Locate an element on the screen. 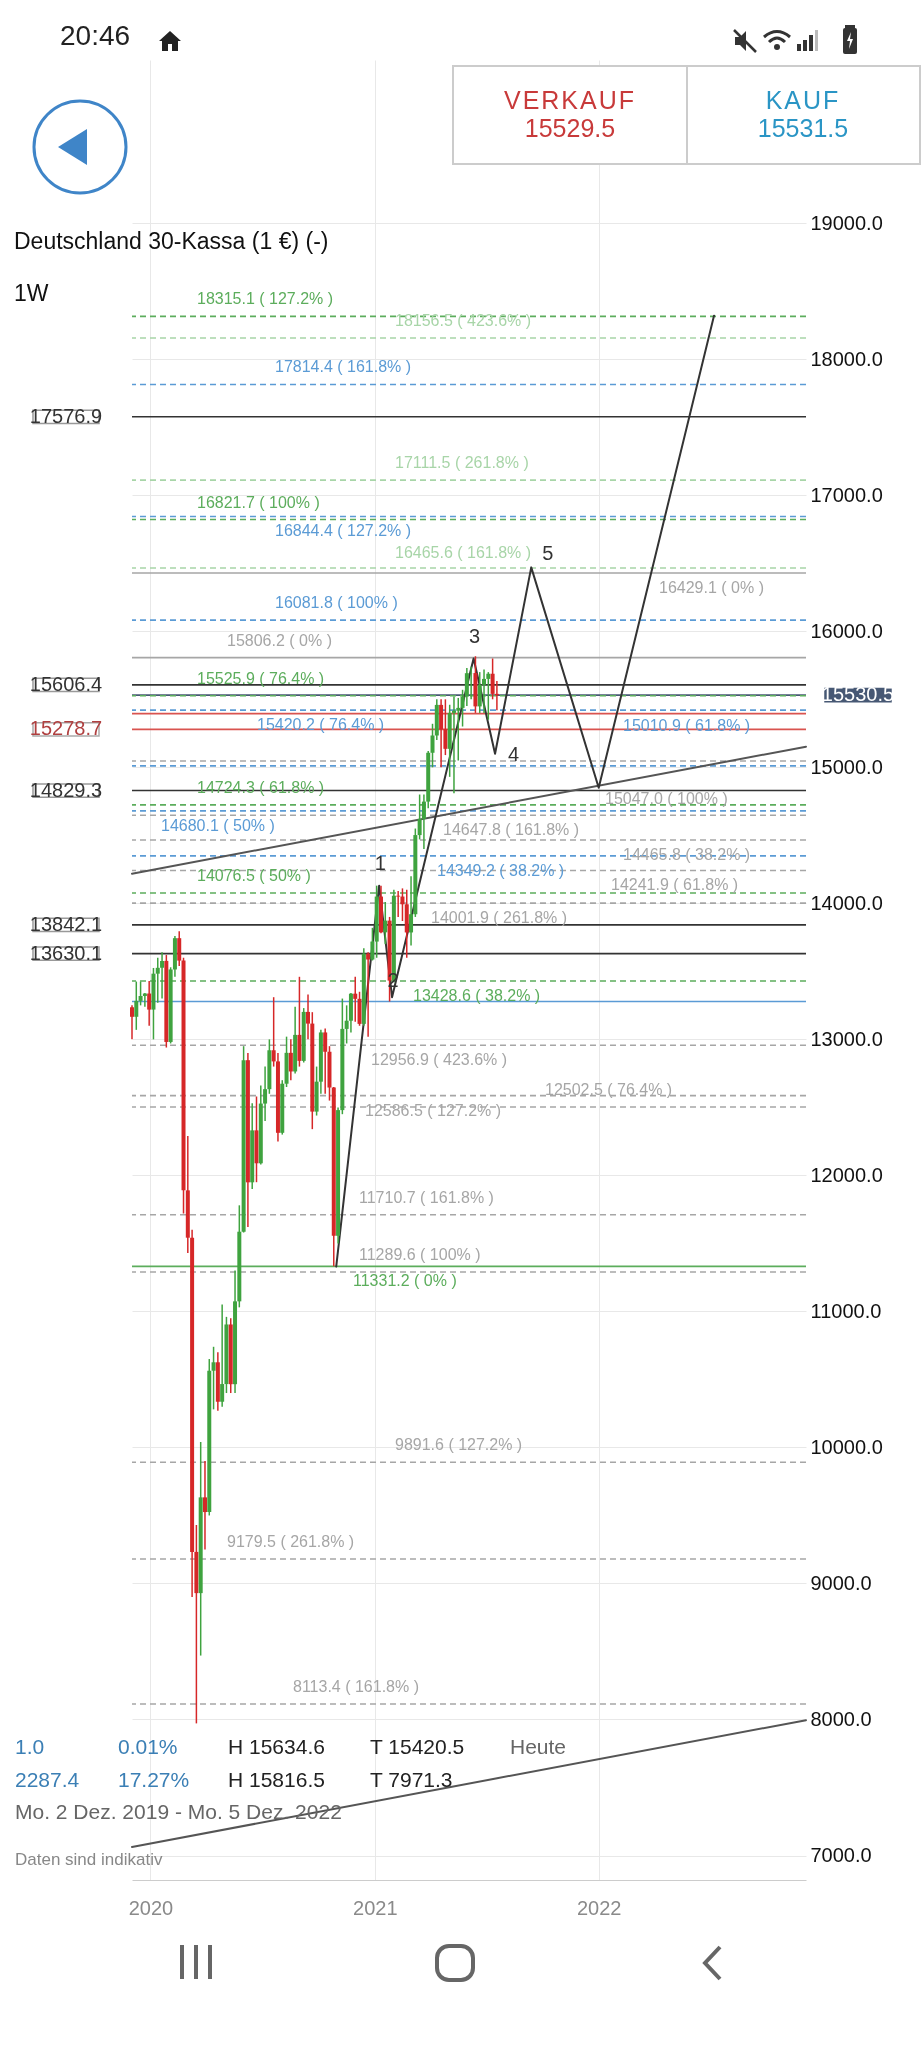 The height and width of the screenshot is (2048, 921). ref-line-label: 14001.9 ( 261.8% ) is located at coordinates (499, 918).